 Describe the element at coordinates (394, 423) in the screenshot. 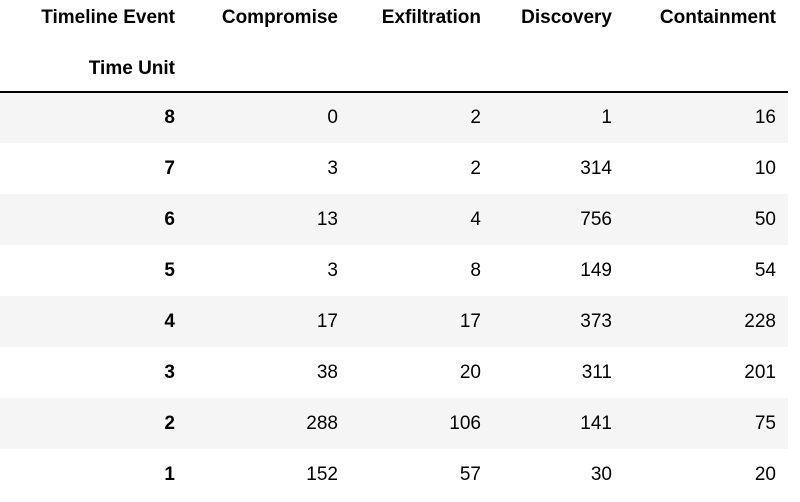

I see `table-row: 2 288 106 141 75` at that location.